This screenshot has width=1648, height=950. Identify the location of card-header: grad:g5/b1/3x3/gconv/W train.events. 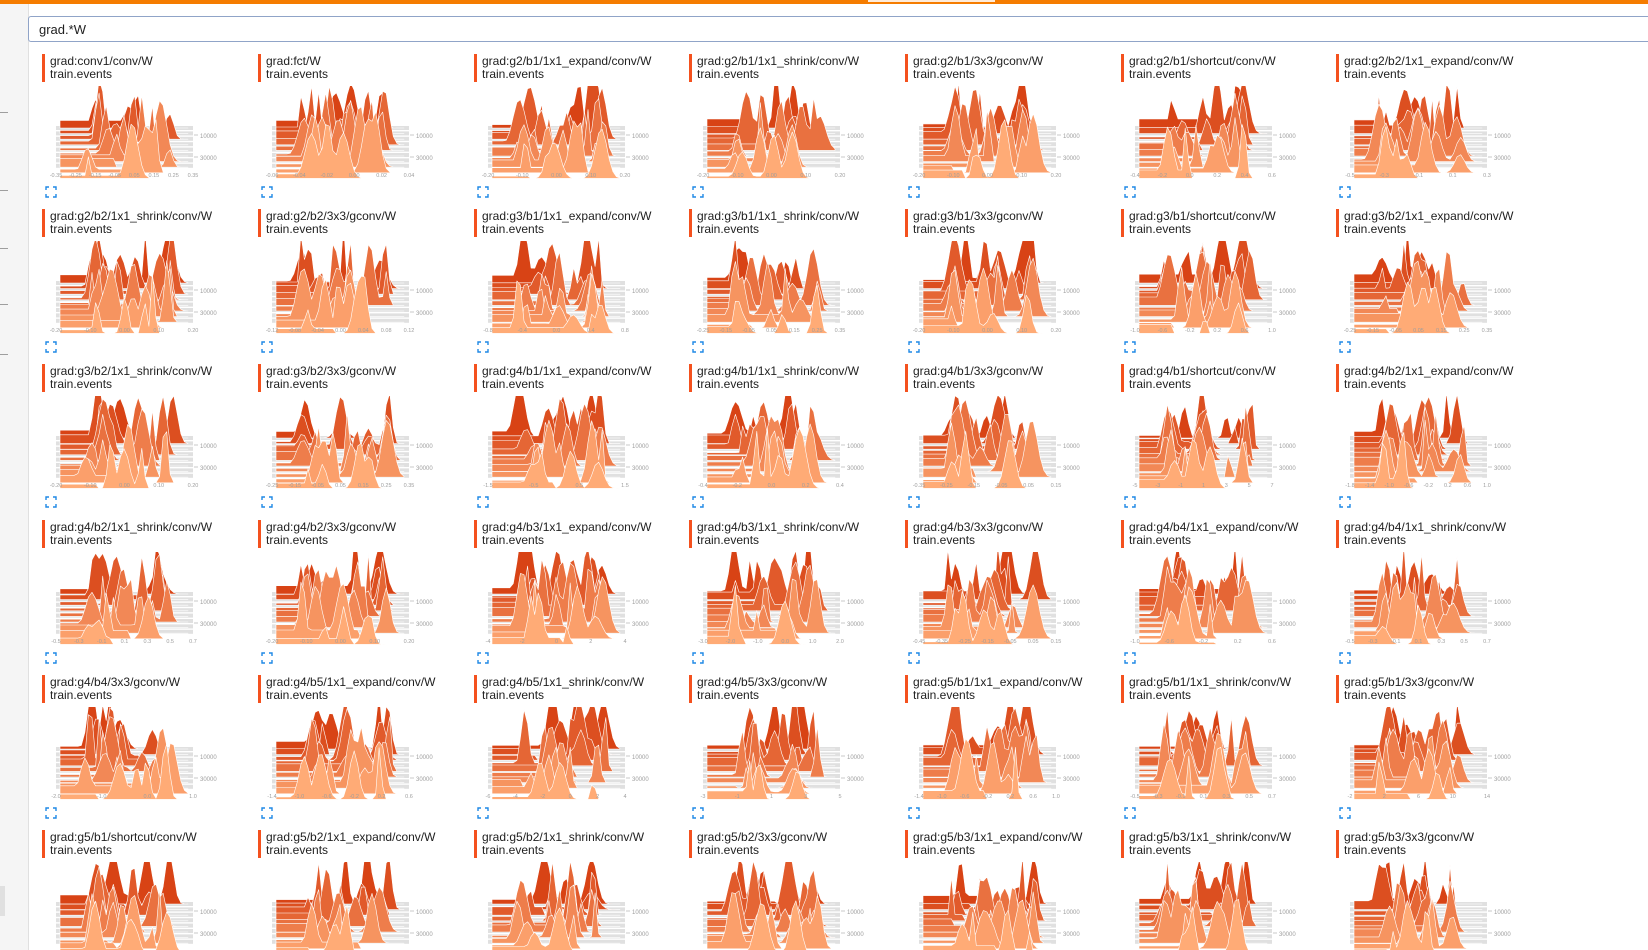
(1405, 689).